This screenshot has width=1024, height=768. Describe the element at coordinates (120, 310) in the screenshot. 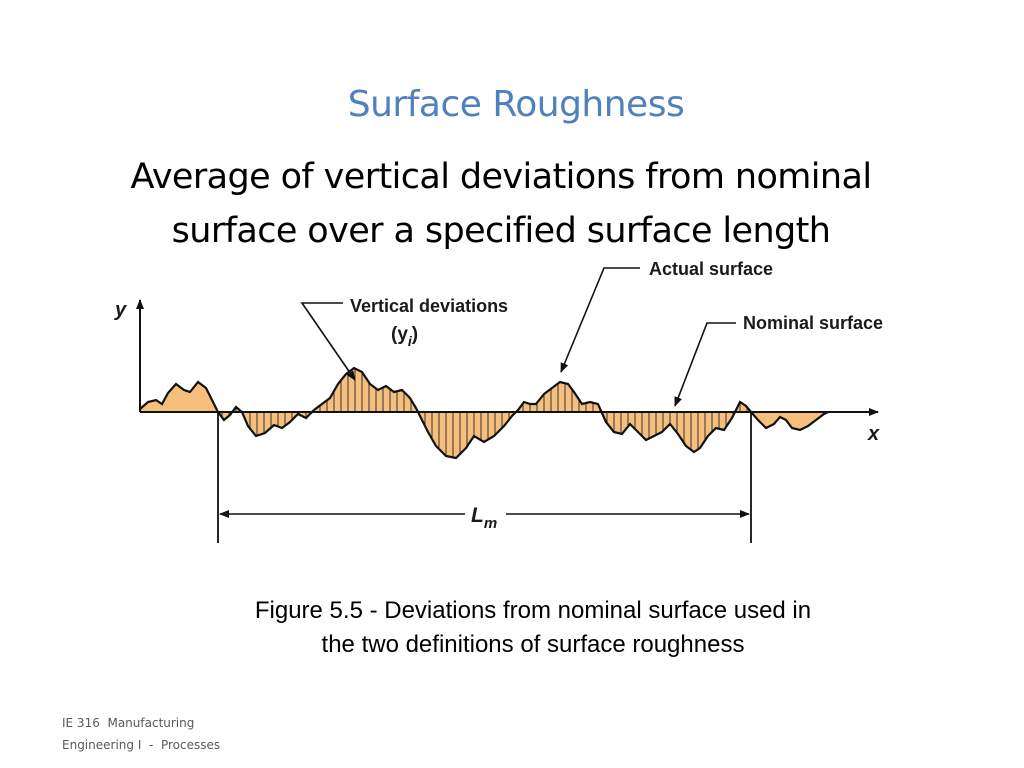

I see `y-axis-label: y` at that location.